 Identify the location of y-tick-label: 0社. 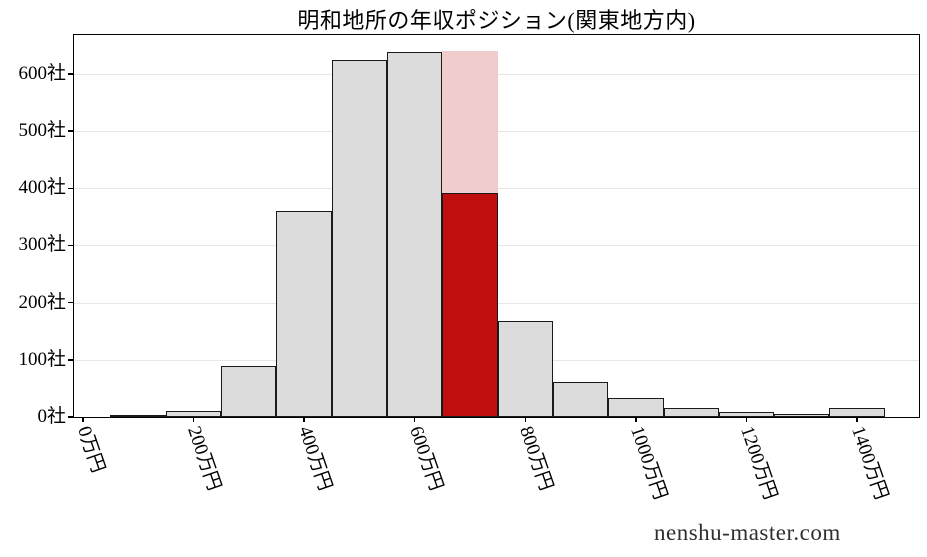
(51, 416).